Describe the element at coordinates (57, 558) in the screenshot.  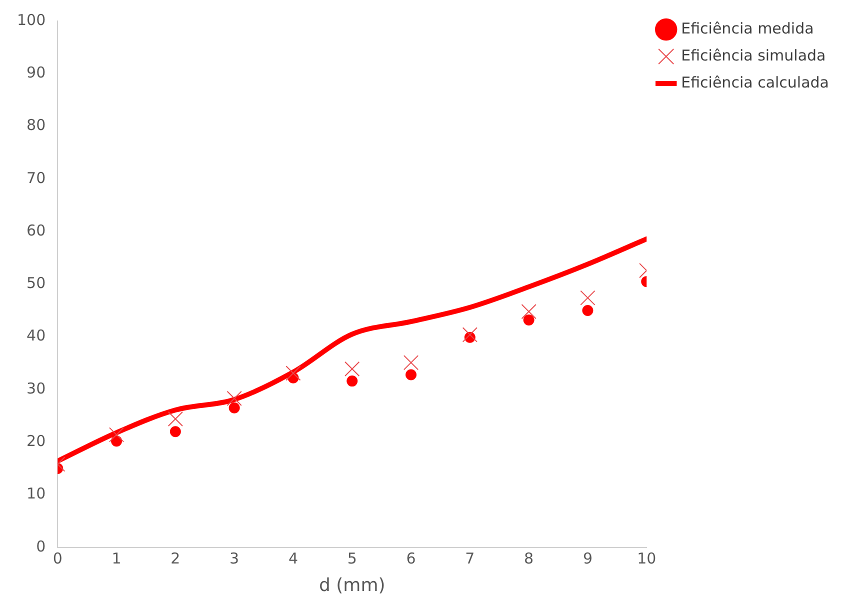
I see `x-tick-label: 0` at that location.